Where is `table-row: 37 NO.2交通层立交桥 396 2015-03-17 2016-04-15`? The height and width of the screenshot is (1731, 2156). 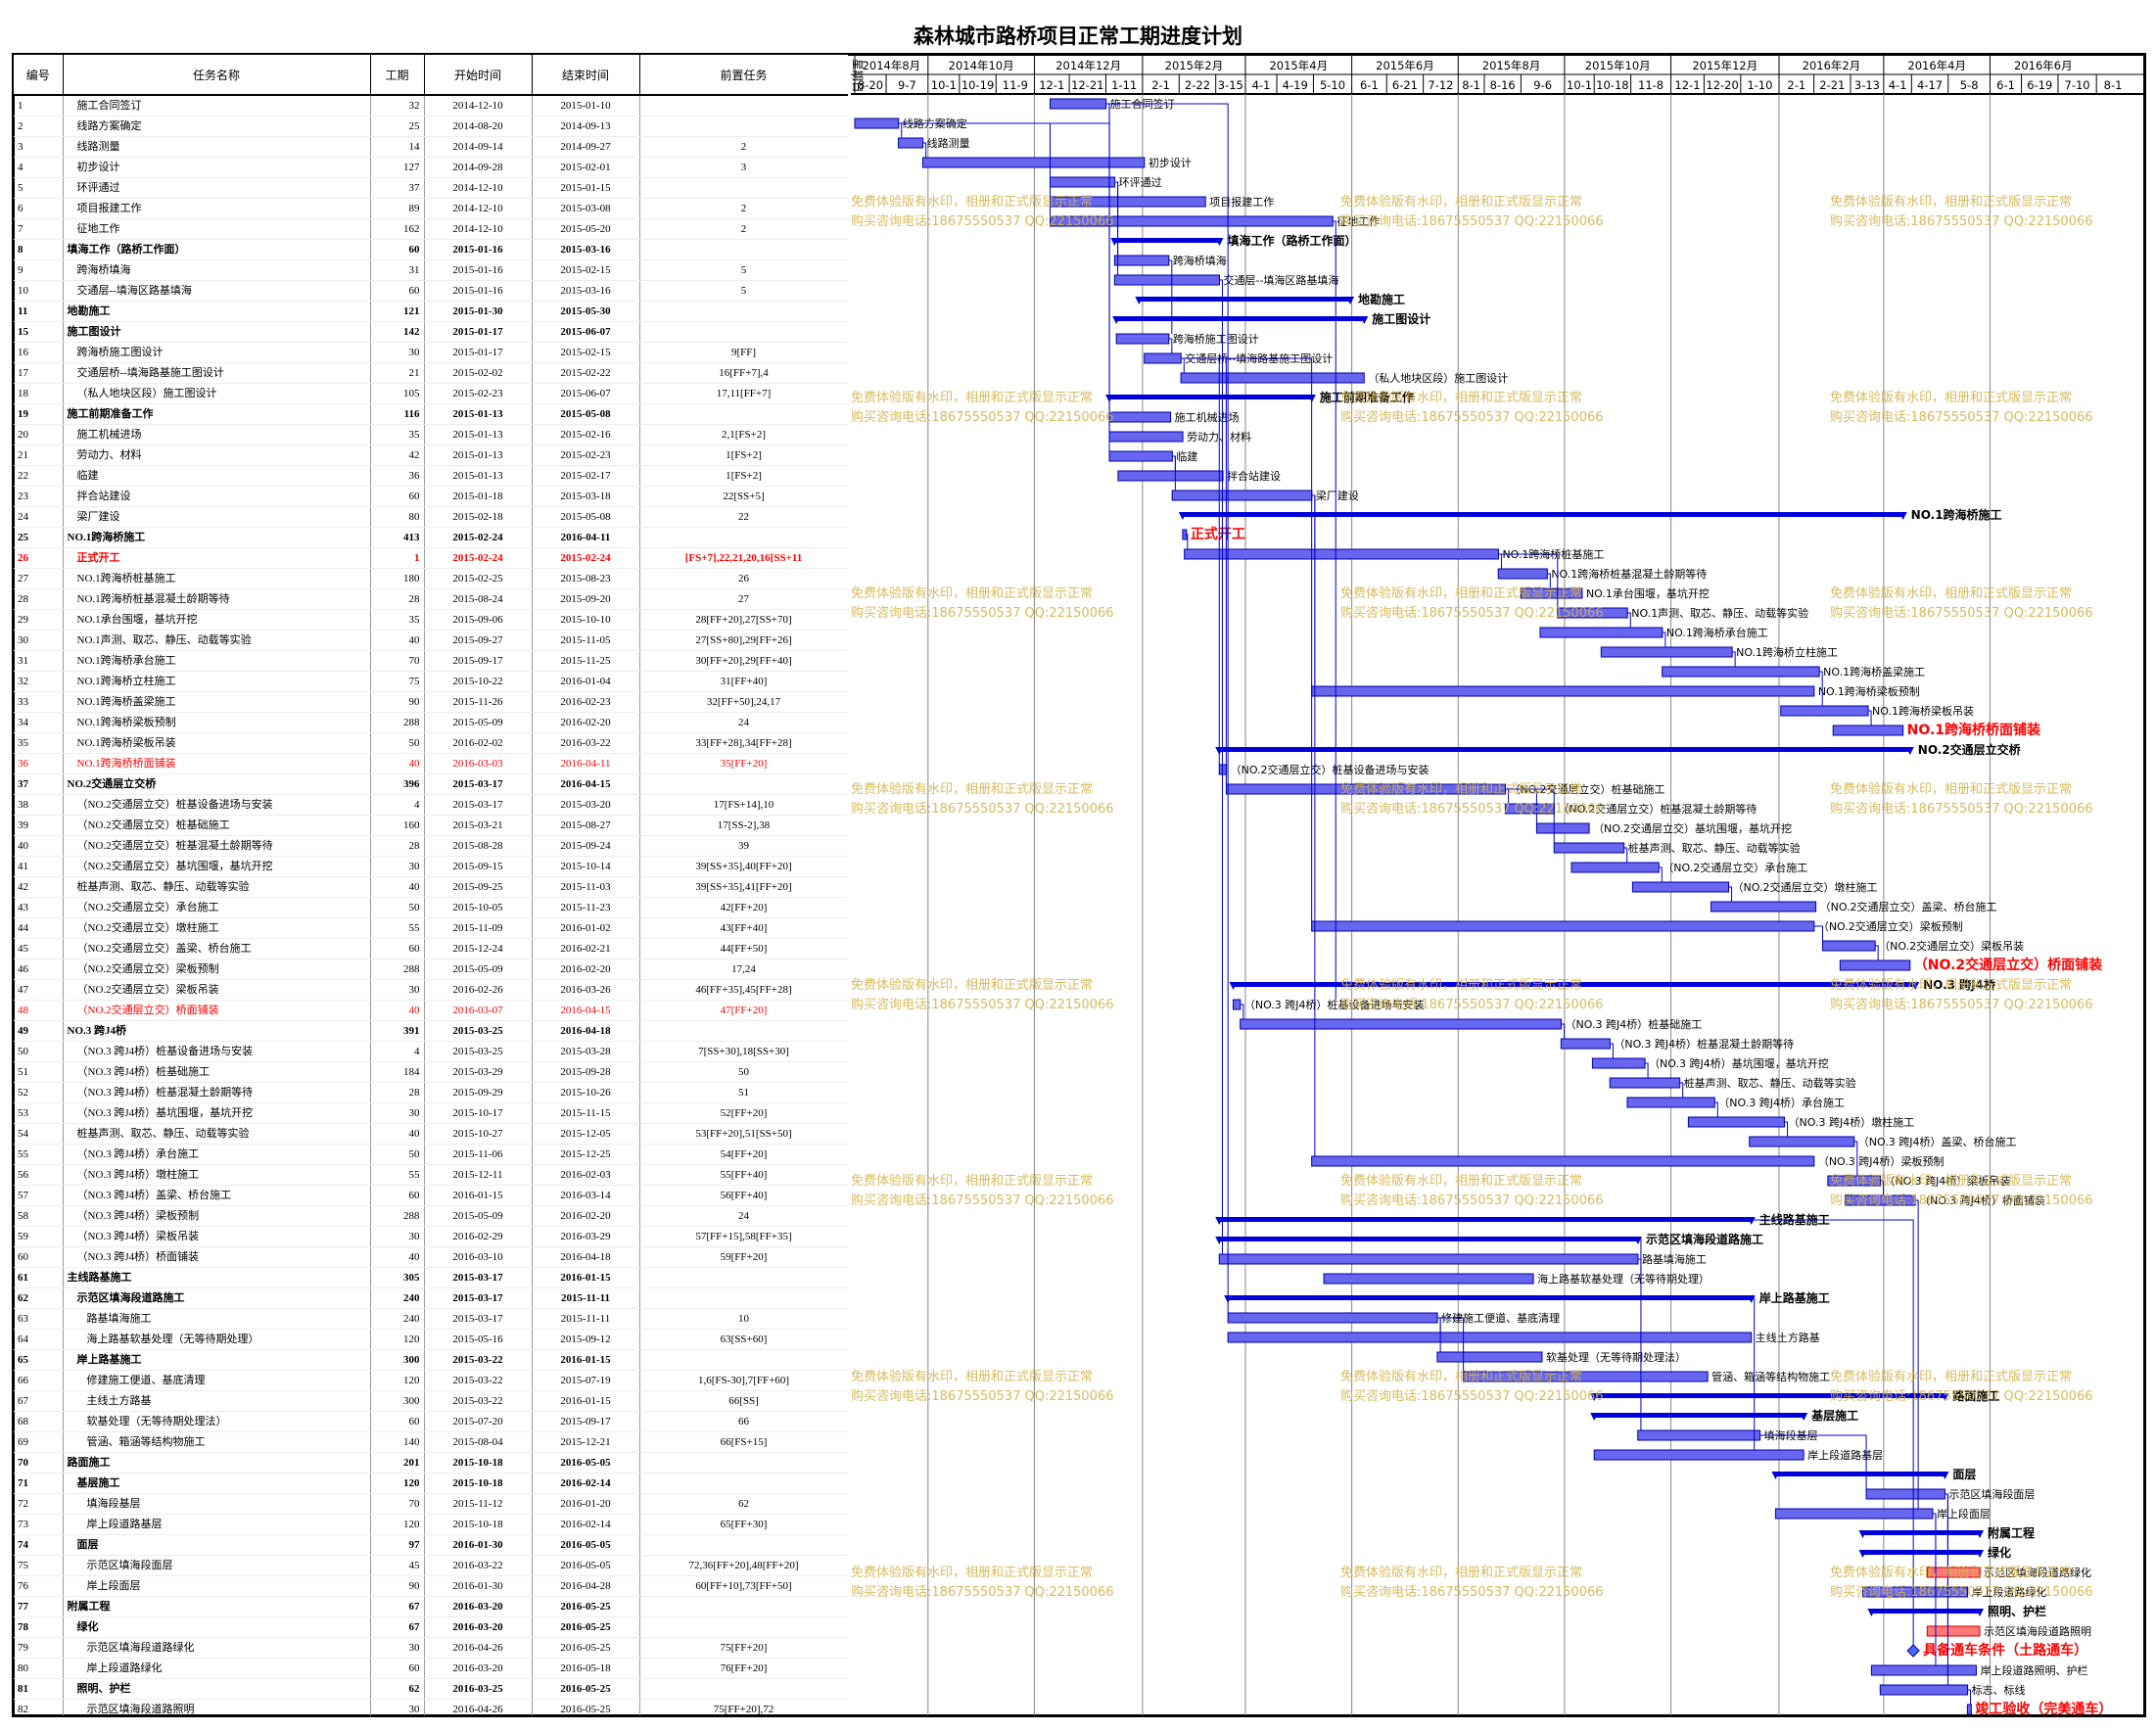
table-row: 37 NO.2交通层立交桥 396 2015-03-17 2016-04-15 is located at coordinates (431, 784).